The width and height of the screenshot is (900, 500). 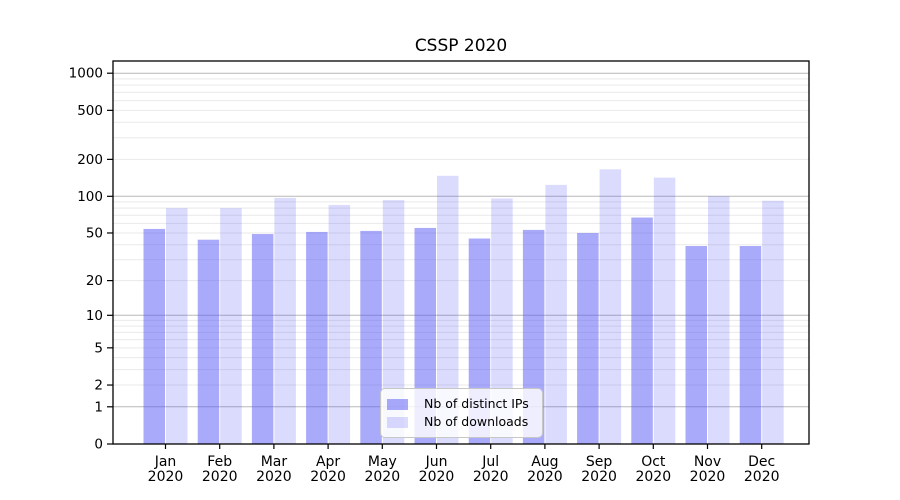 I want to click on bar-downloads-aug, so click(x=556, y=314).